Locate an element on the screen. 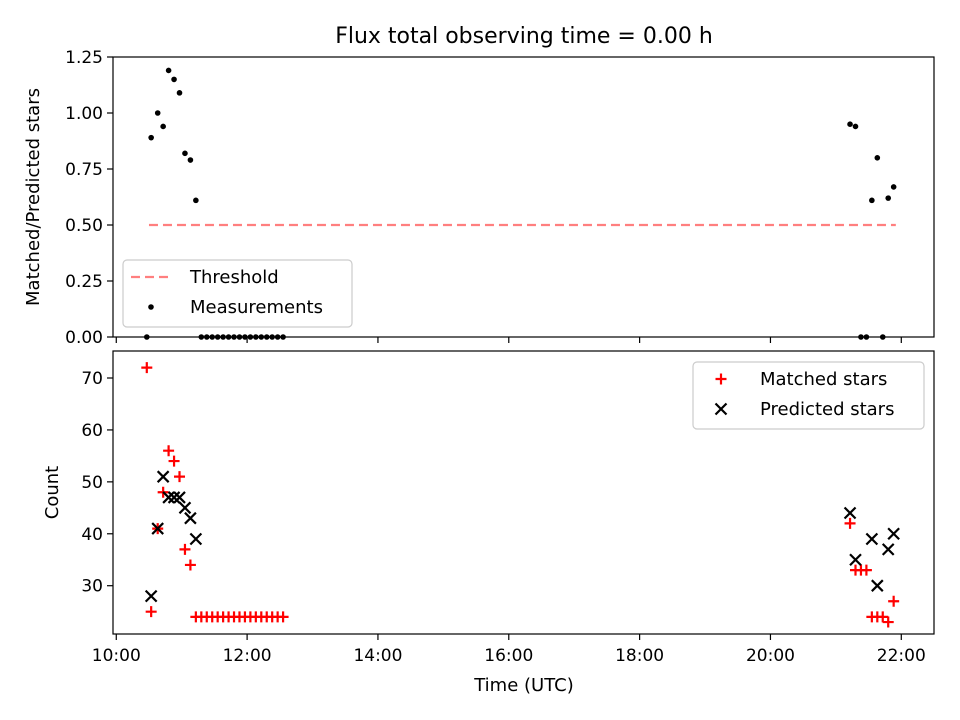 The image size is (960, 720). y-tick-label: 0.75 is located at coordinates (84, 170).